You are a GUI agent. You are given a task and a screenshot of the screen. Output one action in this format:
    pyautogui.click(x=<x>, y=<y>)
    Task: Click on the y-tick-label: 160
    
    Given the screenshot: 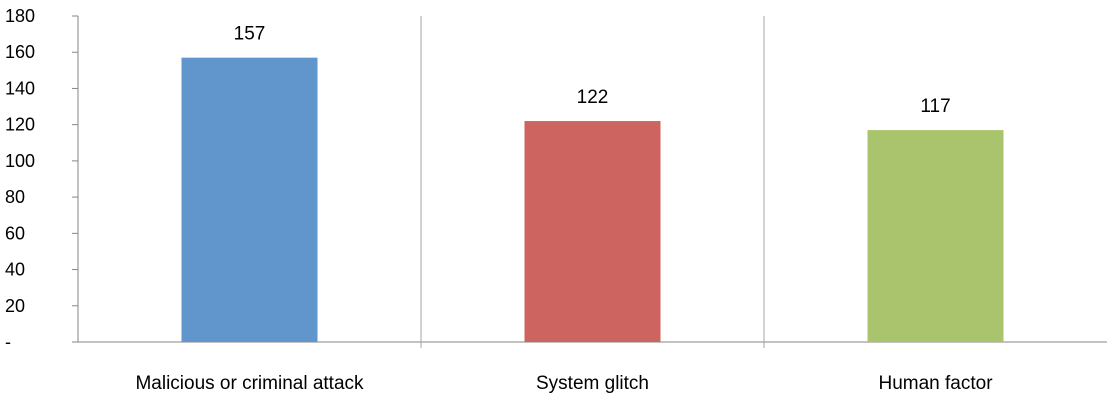 What is the action you would take?
    pyautogui.click(x=20, y=52)
    